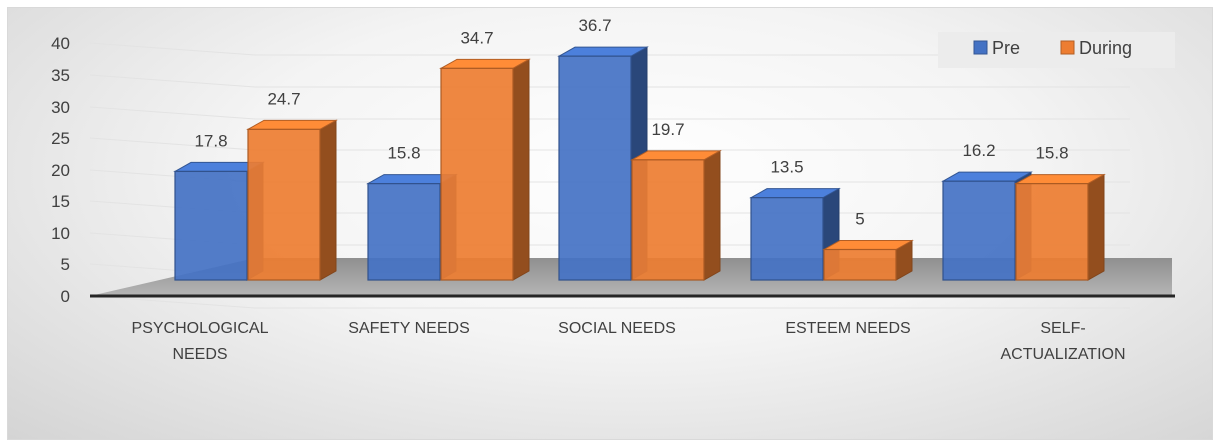 The image size is (1221, 448). I want to click on data-label: 13.5, so click(786, 167).